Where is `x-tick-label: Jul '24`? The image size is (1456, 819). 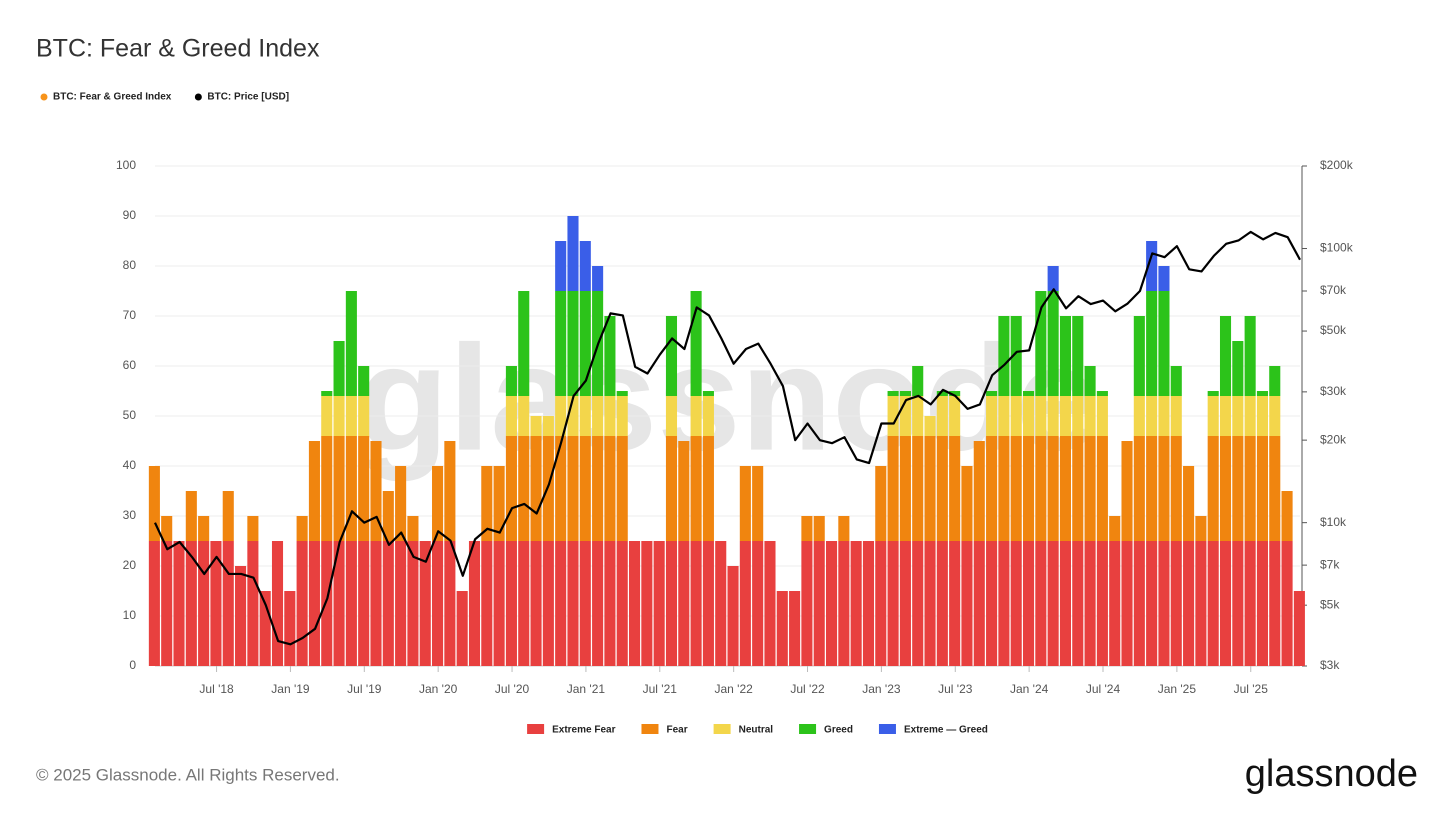 x-tick-label: Jul '24 is located at coordinates (1103, 689).